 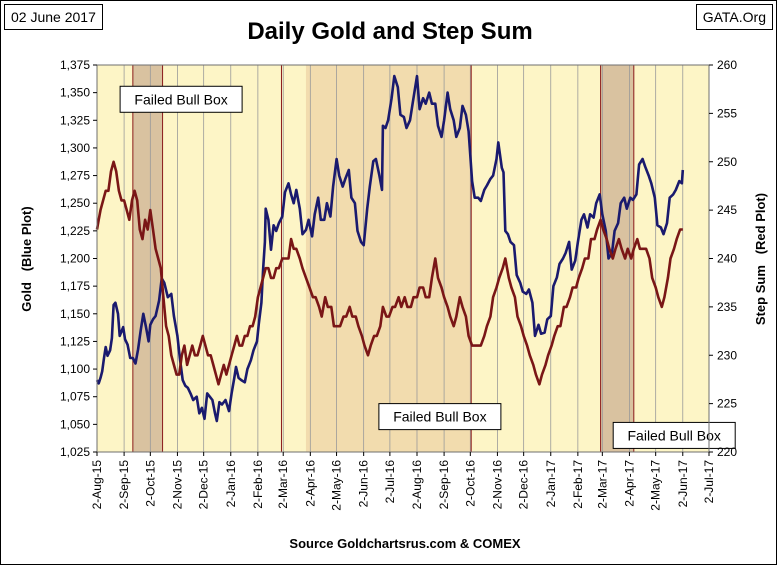 What do you see at coordinates (258, 484) in the screenshot?
I see `x-tick-label: 2-Feb-16` at bounding box center [258, 484].